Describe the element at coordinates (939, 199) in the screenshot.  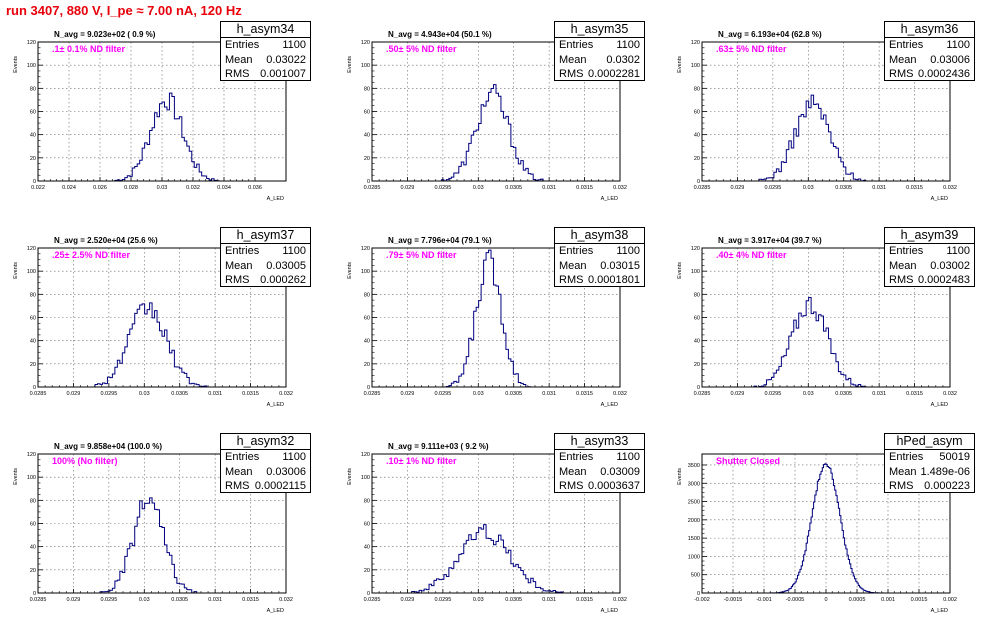
I see `x-axis-label: A_LED` at that location.